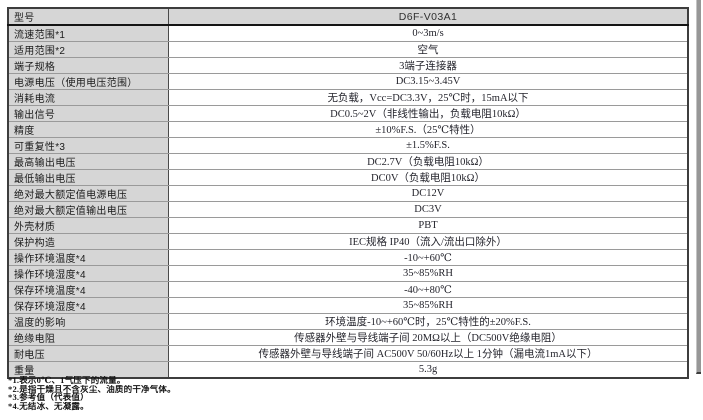 The image size is (703, 420). Describe the element at coordinates (88, 97) in the screenshot. I see `row-label: 消耗电流` at that location.